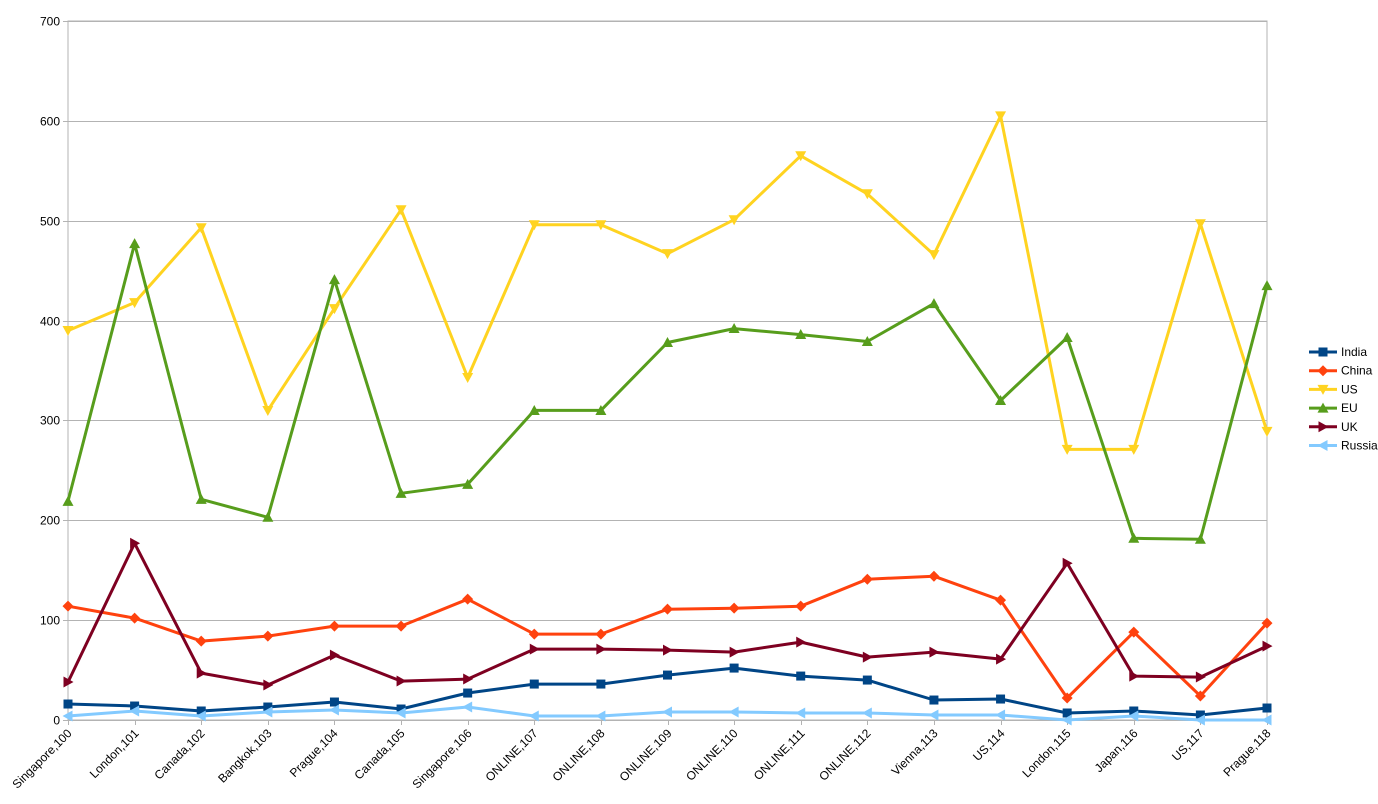 The image size is (1378, 804). Describe the element at coordinates (989, 745) in the screenshot. I see `x-tick-label: US,114` at that location.